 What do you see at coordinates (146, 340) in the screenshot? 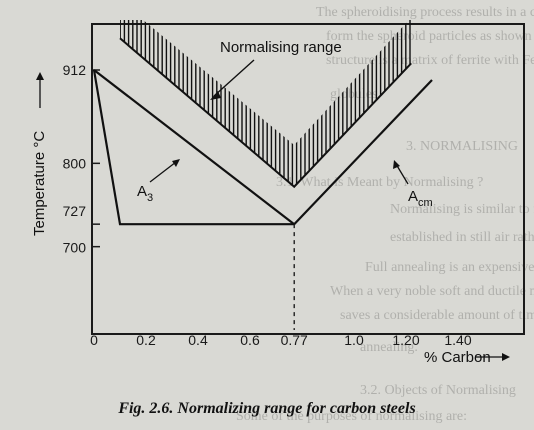
I see `x-tick-label: 0.2` at bounding box center [146, 340].